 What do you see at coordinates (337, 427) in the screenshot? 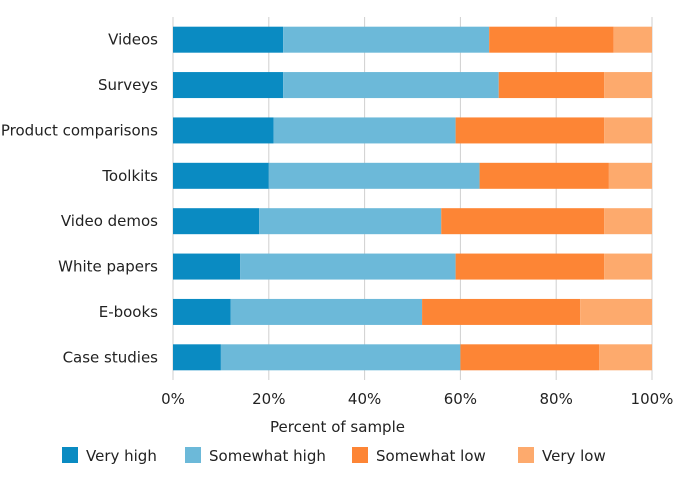
I see `x-axis-title: Percent of sample` at bounding box center [337, 427].